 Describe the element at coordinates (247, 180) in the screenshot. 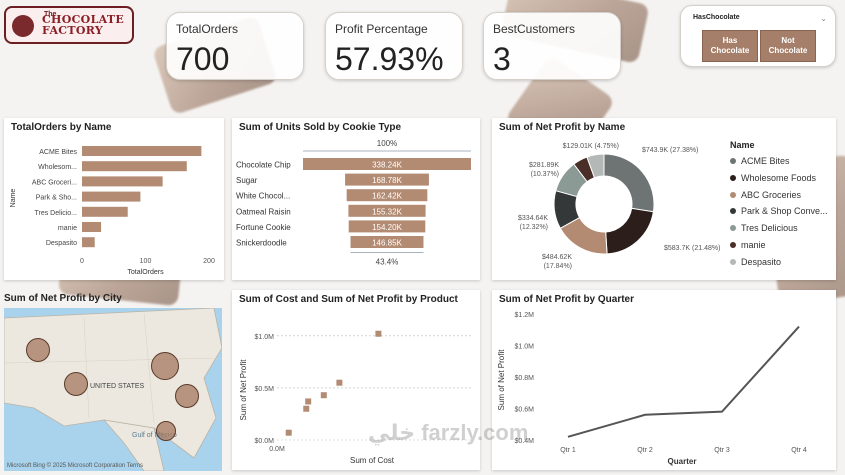

I see `funnel-category-label: Sugar` at that location.